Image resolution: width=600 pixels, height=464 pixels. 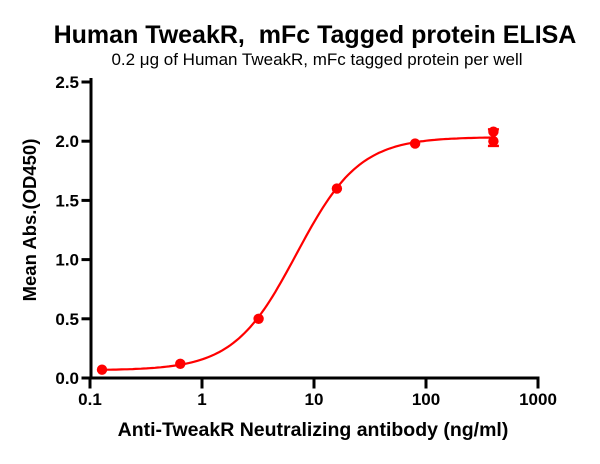 What do you see at coordinates (67, 260) in the screenshot?
I see `y-tick-label: 1.0` at bounding box center [67, 260].